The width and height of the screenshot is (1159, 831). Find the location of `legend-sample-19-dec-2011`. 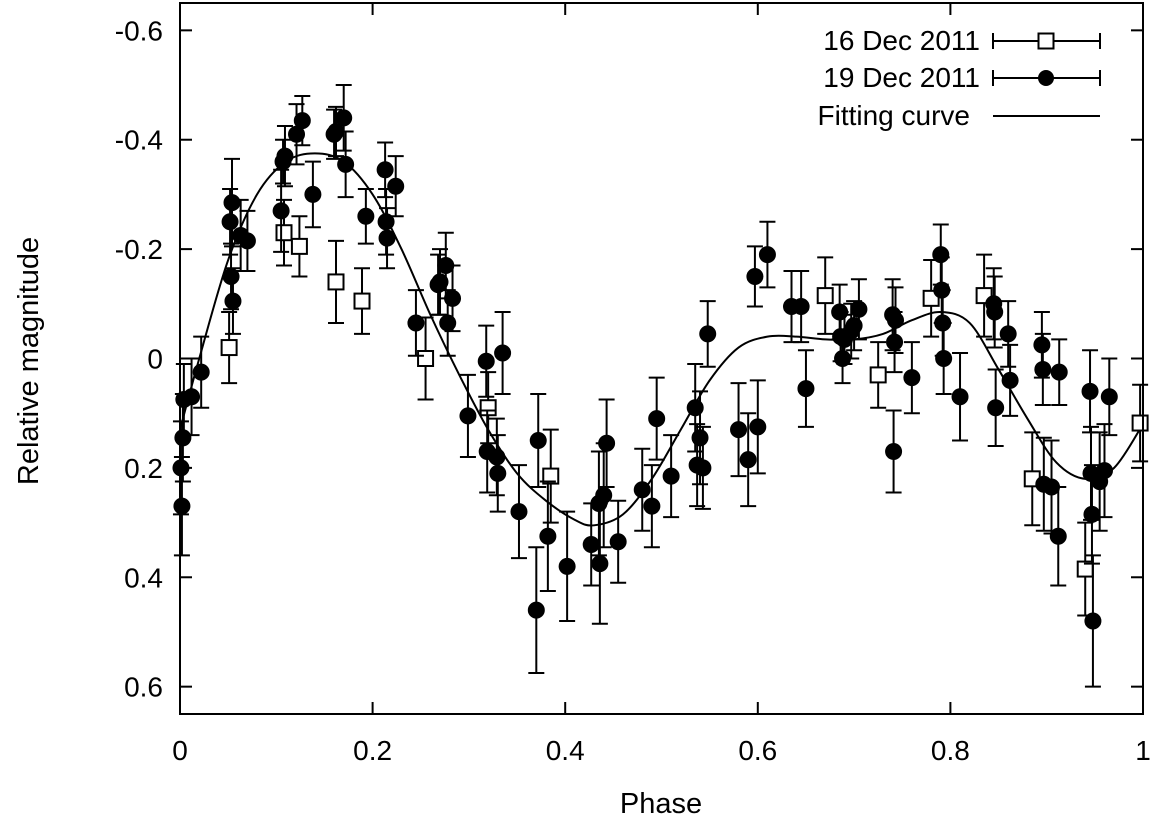

legend-sample-19-dec-2011 is located at coordinates (1046, 78).